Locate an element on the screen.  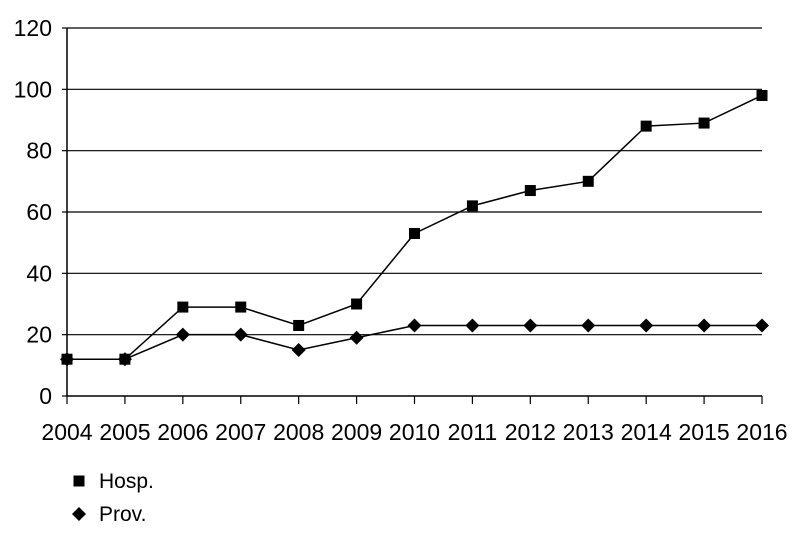
x-tick-label: 2004 is located at coordinates (66, 432).